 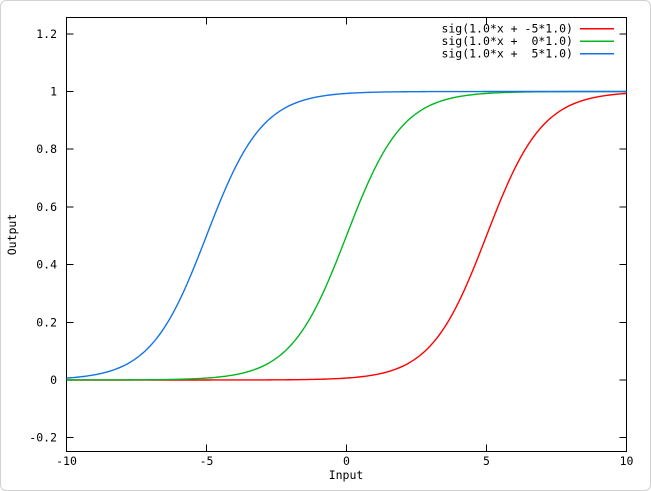 What do you see at coordinates (627, 461) in the screenshot?
I see `x-tick-label: 10` at bounding box center [627, 461].